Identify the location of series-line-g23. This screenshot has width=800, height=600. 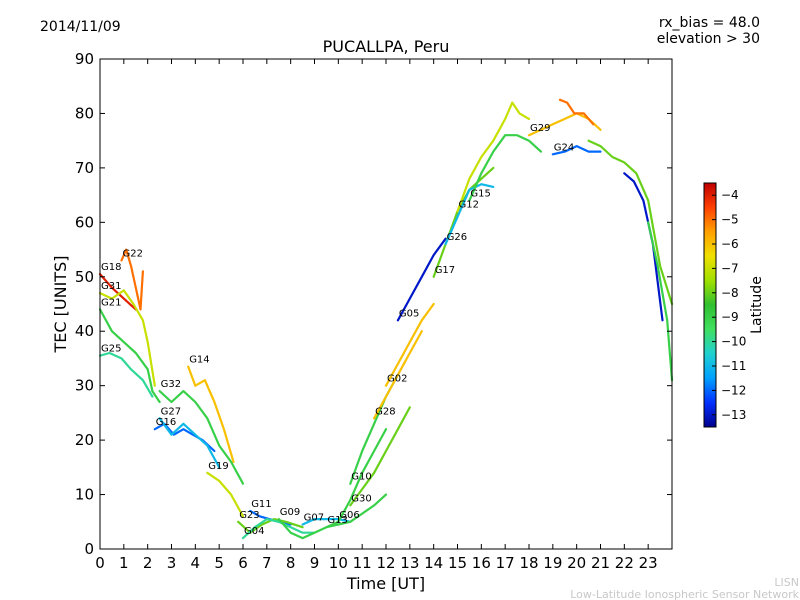
(270, 525).